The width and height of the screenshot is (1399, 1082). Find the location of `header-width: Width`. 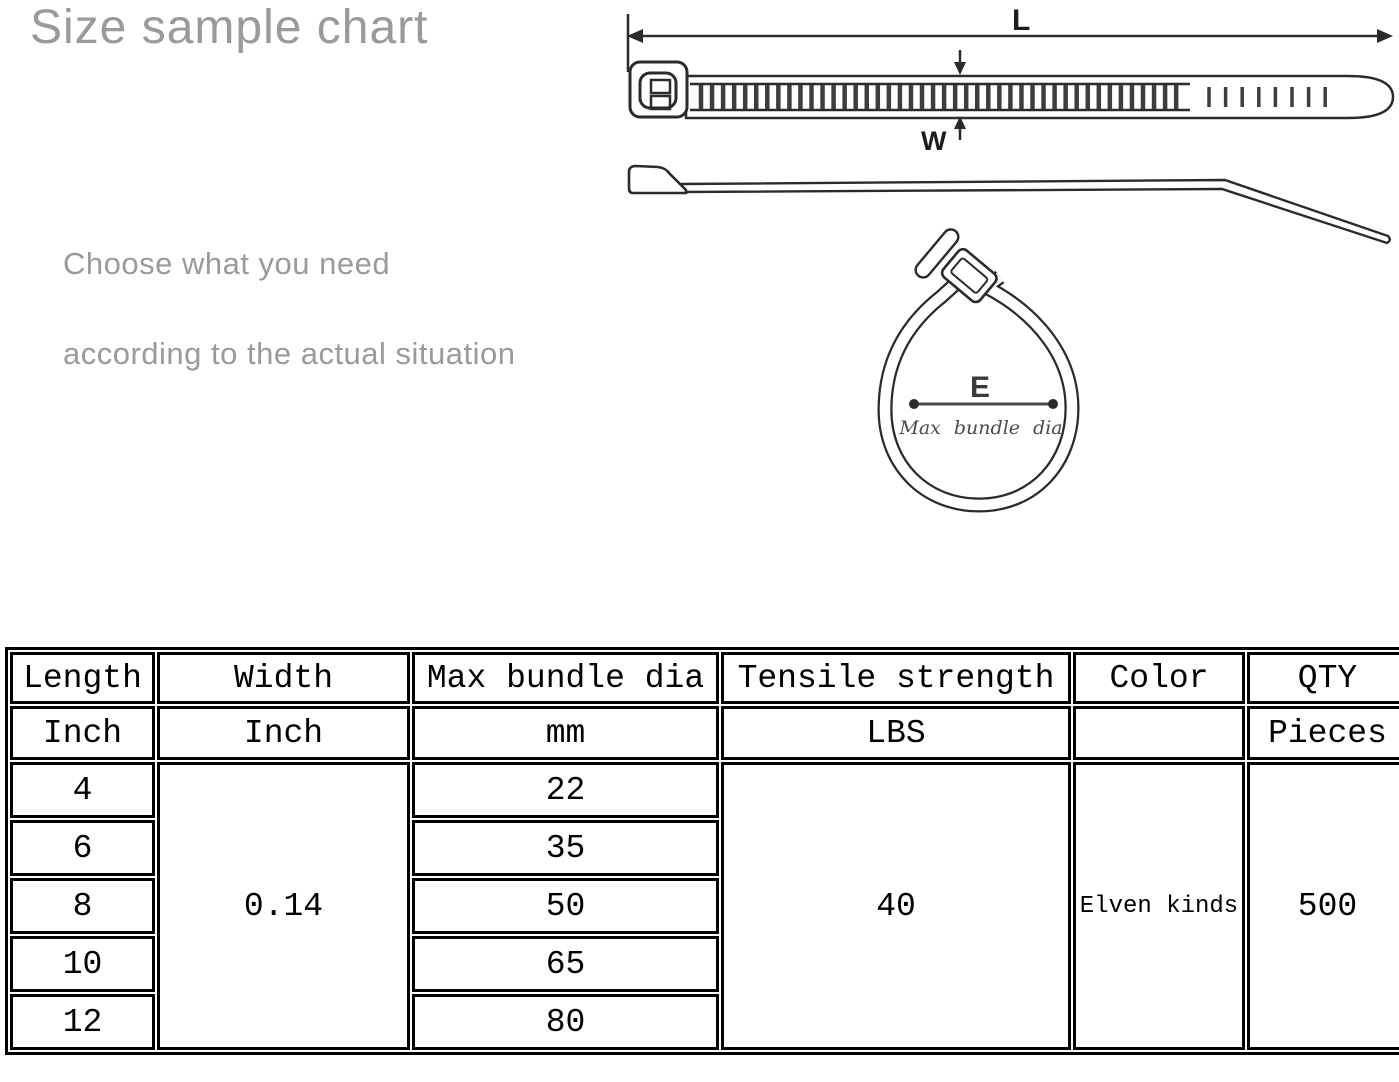

header-width: Width is located at coordinates (283, 678).